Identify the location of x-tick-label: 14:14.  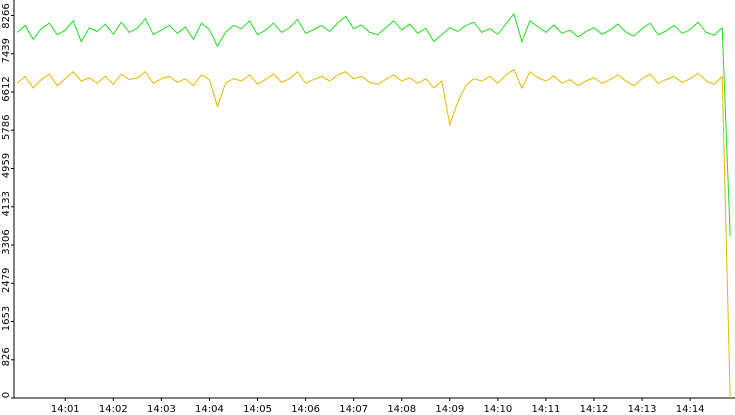
(690, 409).